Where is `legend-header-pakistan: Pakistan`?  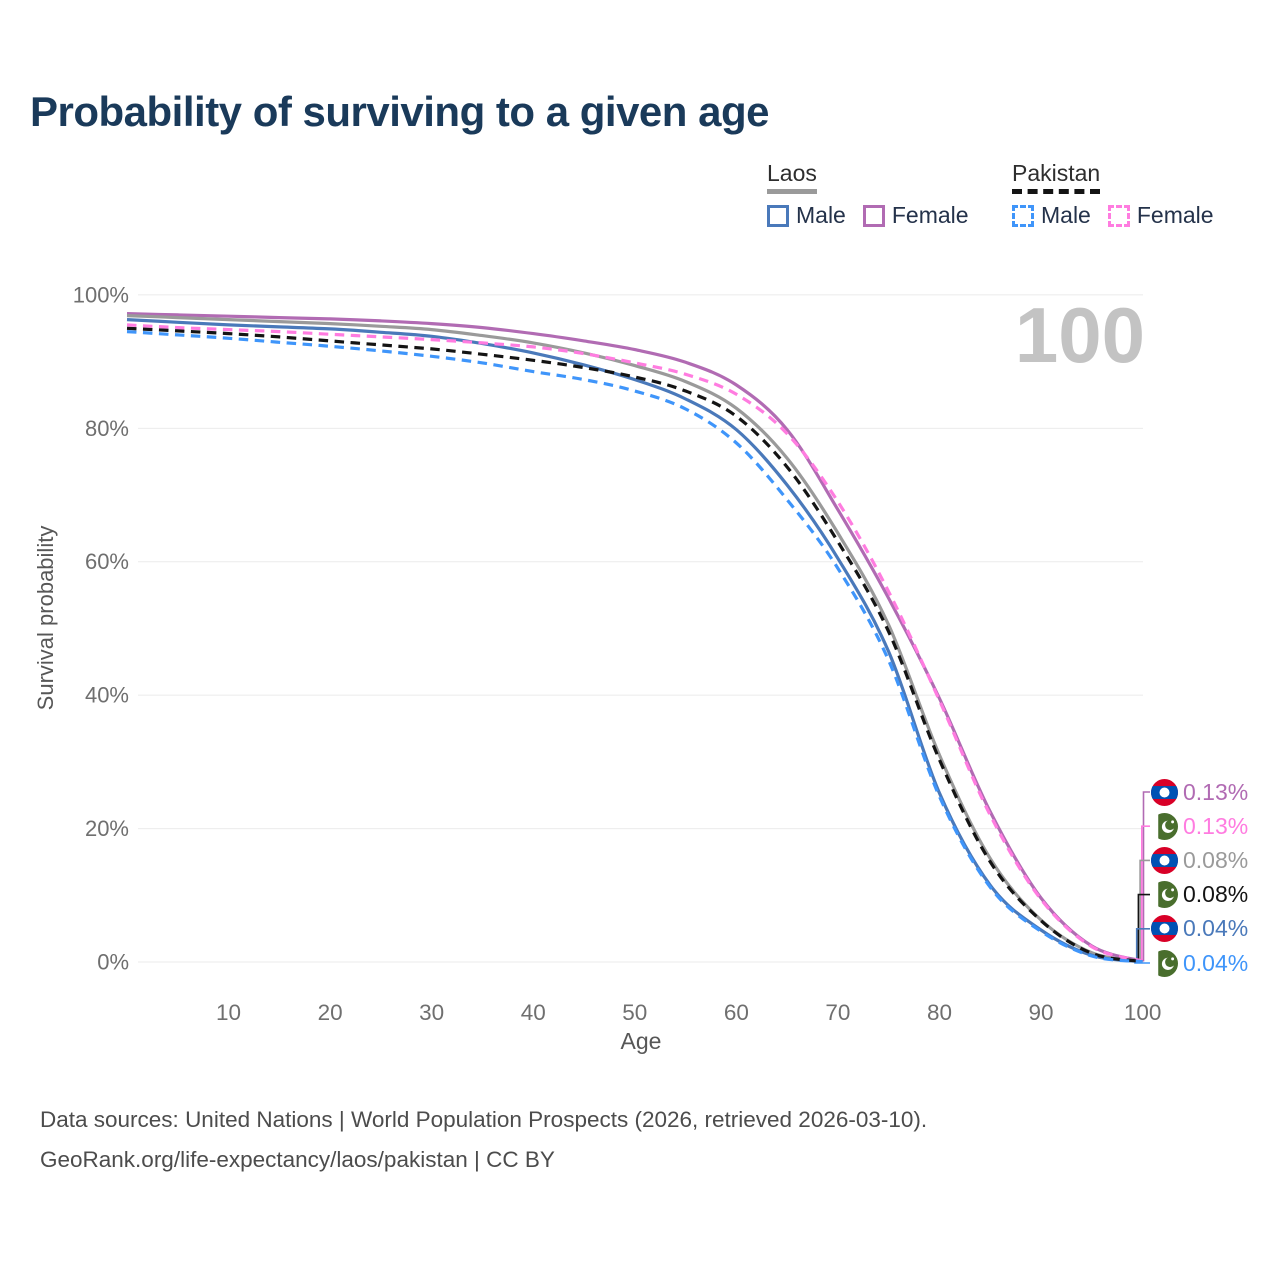 legend-header-pakistan: Pakistan is located at coordinates (1056, 177).